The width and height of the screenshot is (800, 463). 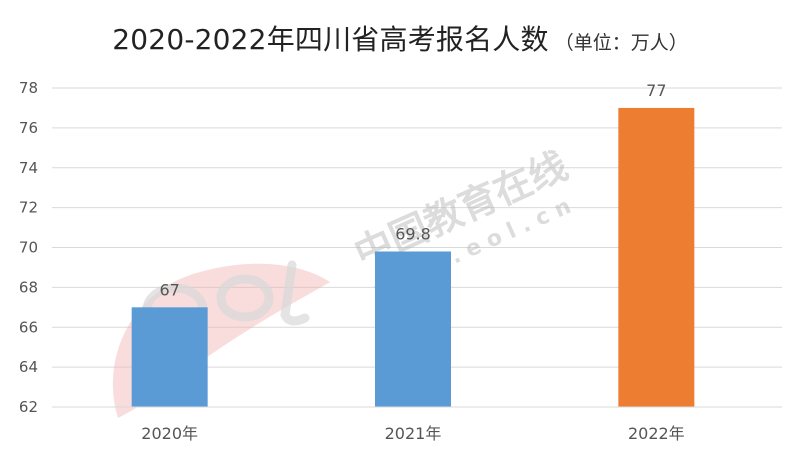 What do you see at coordinates (245, 298) in the screenshot?
I see `logo-o-shape` at bounding box center [245, 298].